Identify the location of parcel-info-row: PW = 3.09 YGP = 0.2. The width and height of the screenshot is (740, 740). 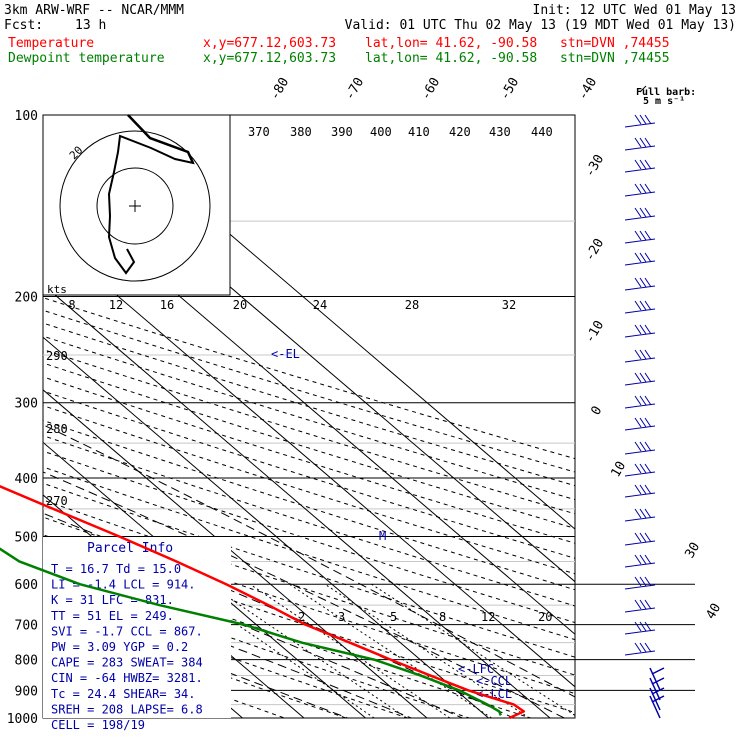
(119, 647).